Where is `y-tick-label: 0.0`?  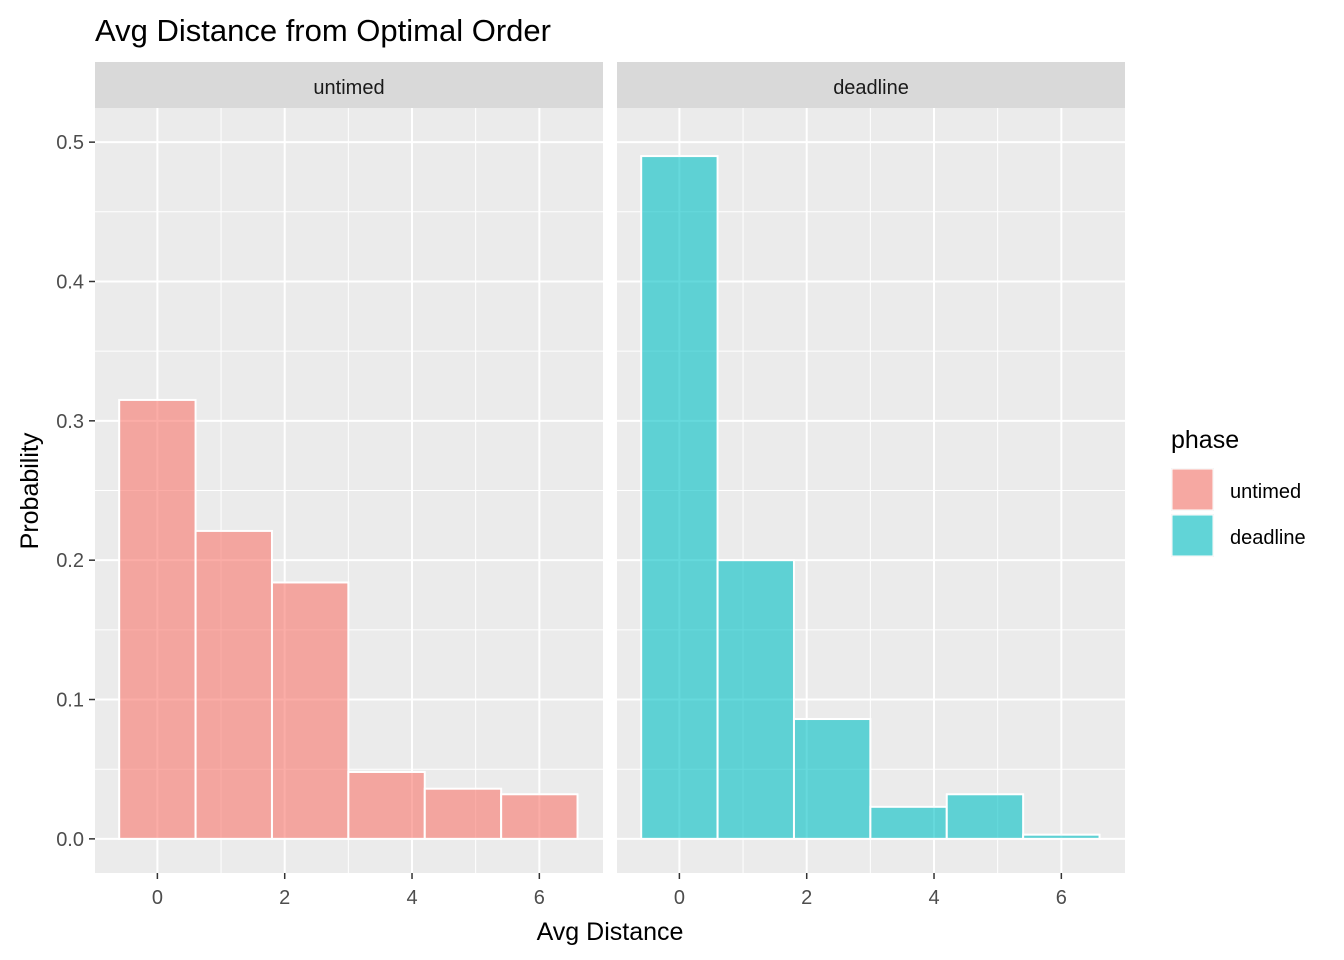 y-tick-label: 0.0 is located at coordinates (70, 840).